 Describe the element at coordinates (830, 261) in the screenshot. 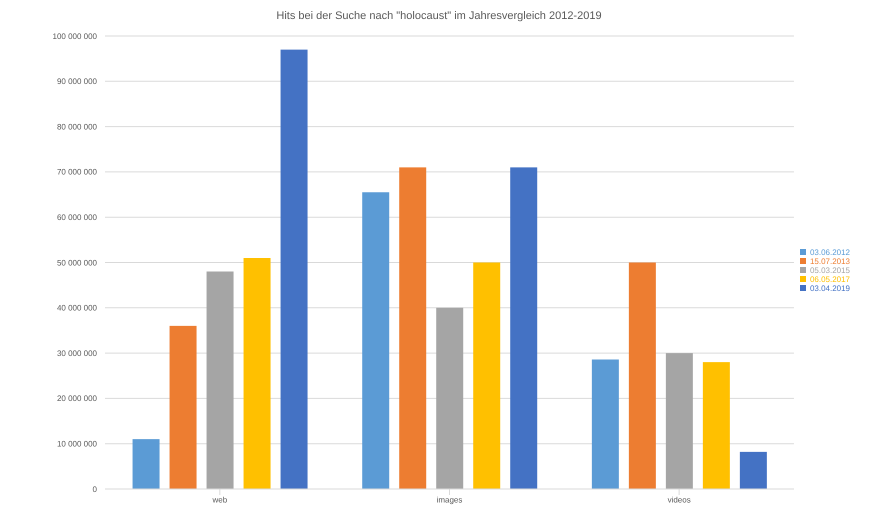

I see `legend-label: 15.07.2013` at that location.